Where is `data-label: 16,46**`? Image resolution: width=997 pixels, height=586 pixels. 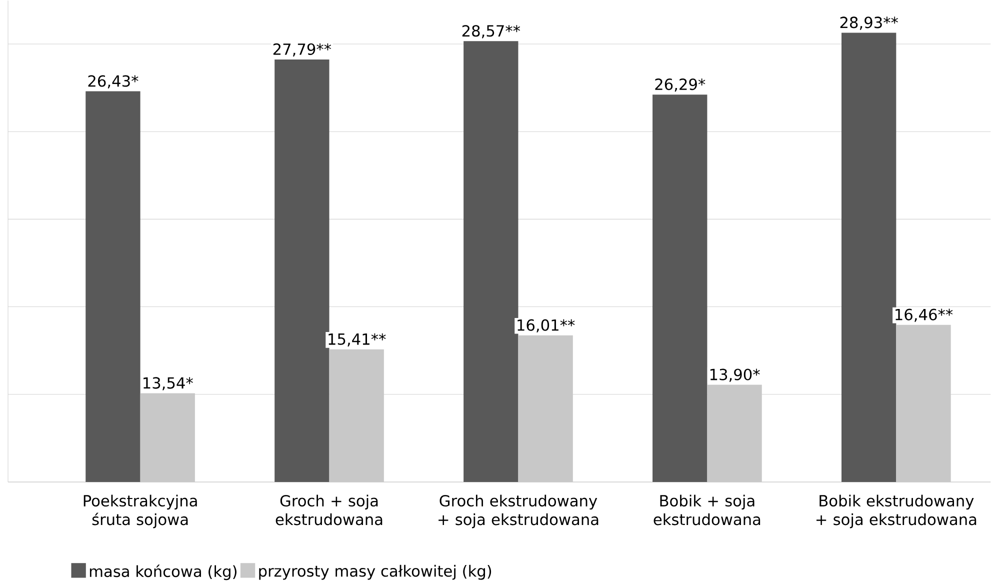
data-label: 16,46** is located at coordinates (924, 315).